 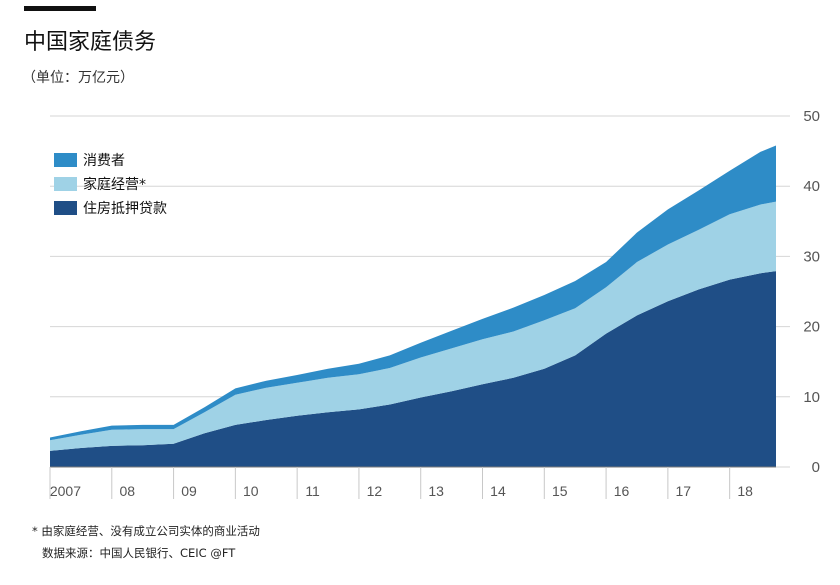 What do you see at coordinates (816, 467) in the screenshot?
I see `y-tick-label: 0` at bounding box center [816, 467].